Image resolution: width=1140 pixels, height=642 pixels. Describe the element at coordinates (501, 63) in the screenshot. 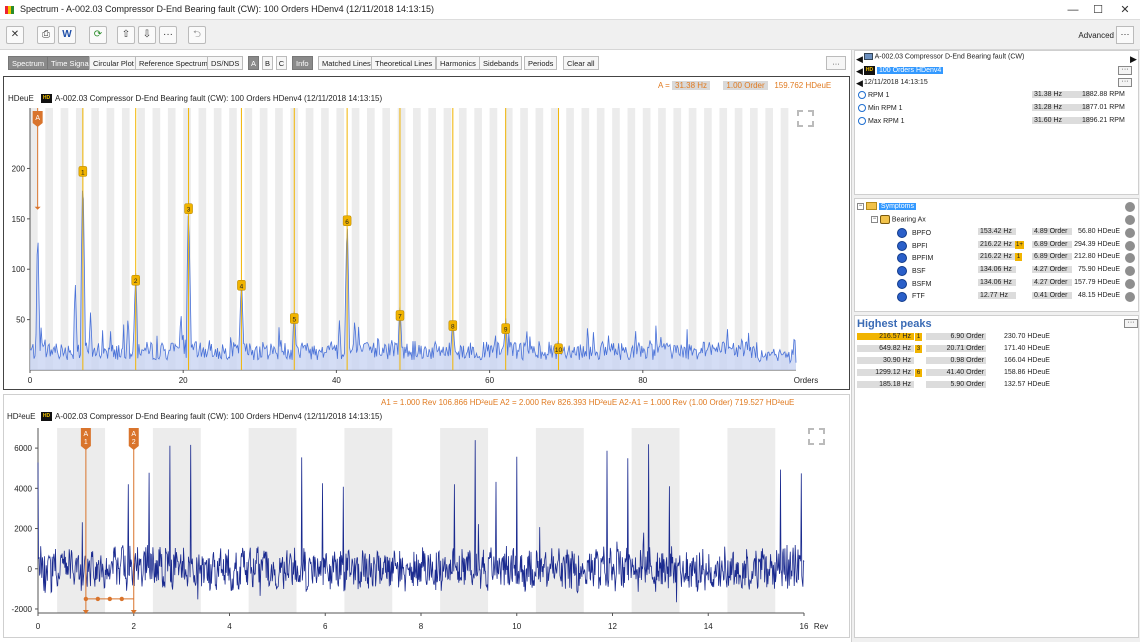

I see `sidebands-toggle: Sidebands` at that location.